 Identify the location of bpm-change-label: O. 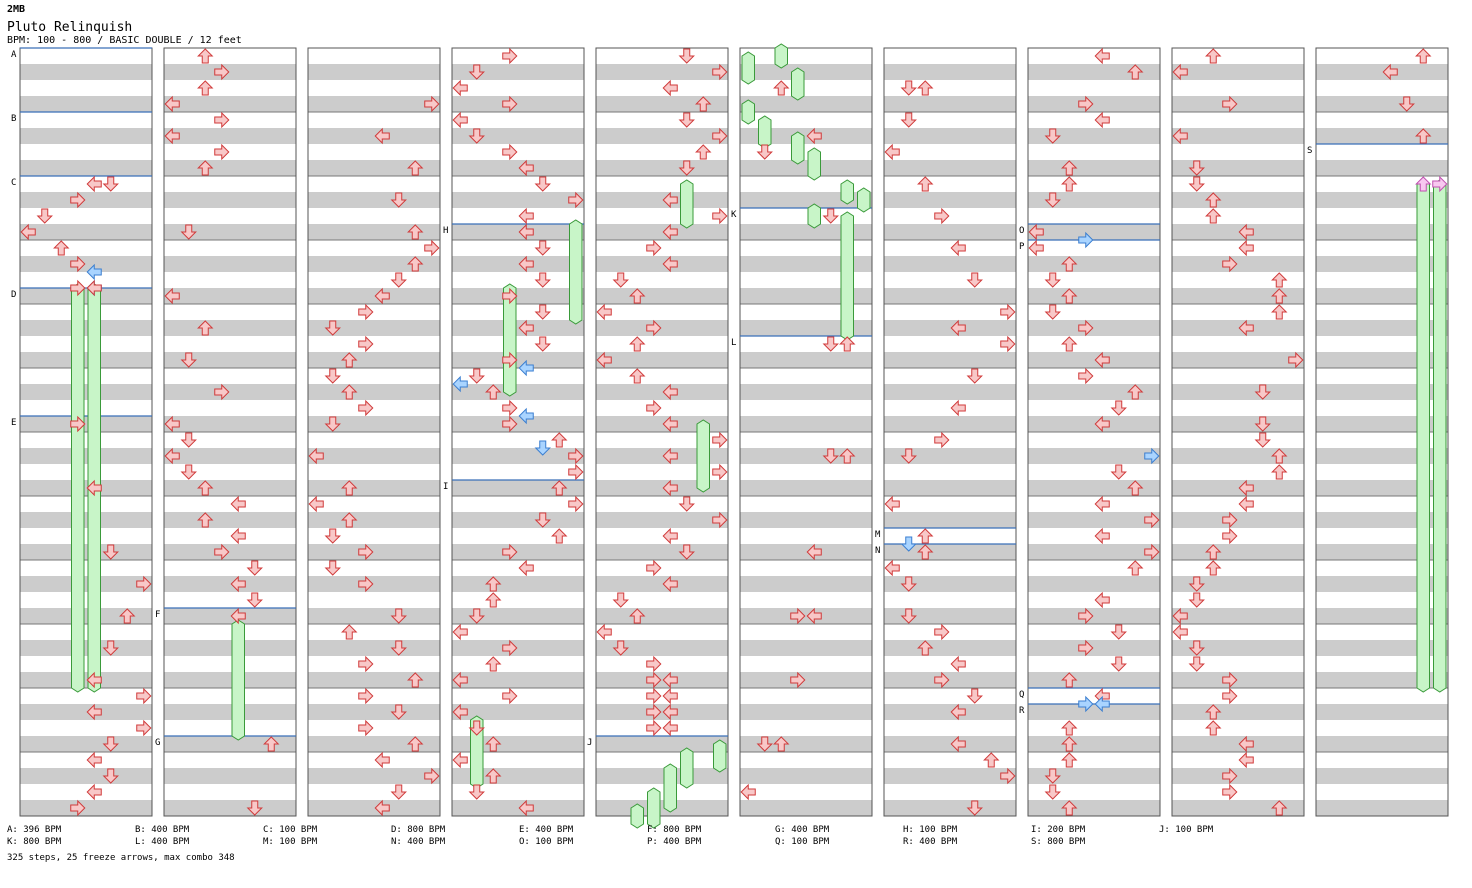
(1021, 231).